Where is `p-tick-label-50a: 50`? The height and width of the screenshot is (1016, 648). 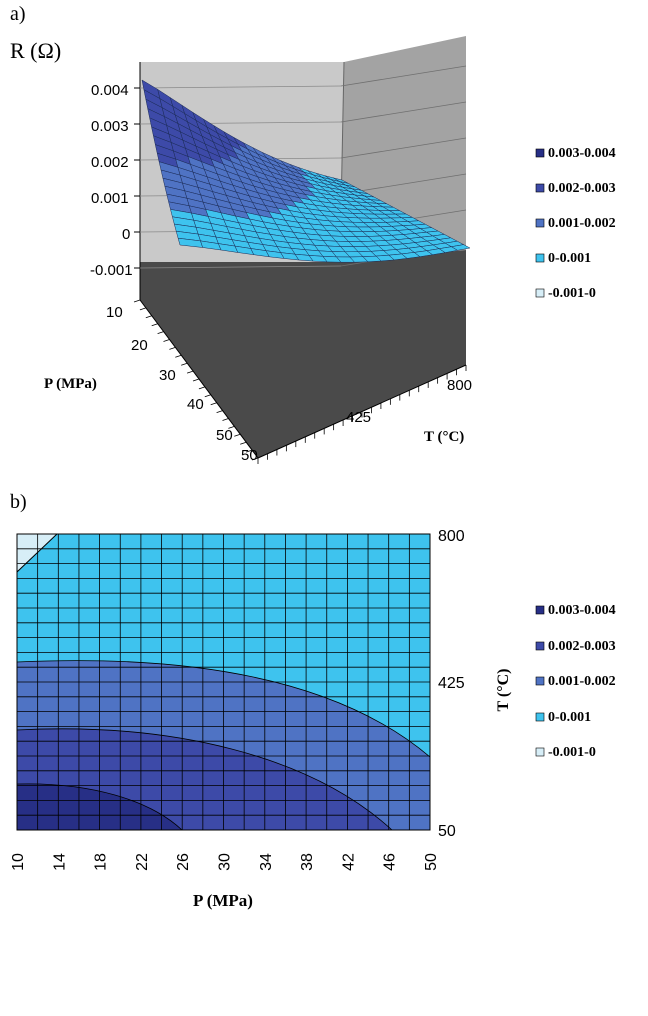
p-tick-label-50a: 50 is located at coordinates (224, 435).